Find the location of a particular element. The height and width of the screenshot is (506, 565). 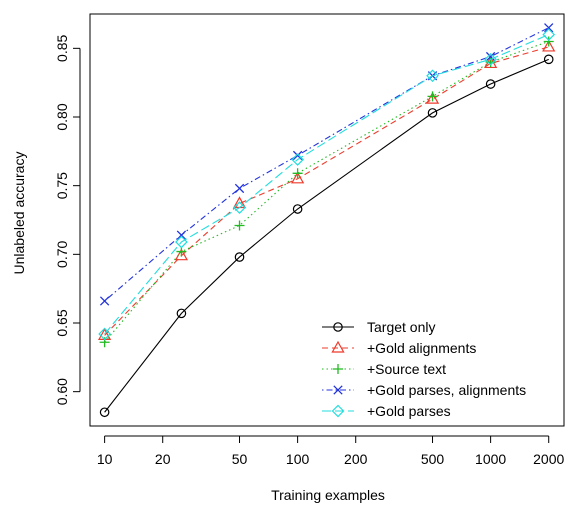

x-tick-label: 200 is located at coordinates (356, 459).